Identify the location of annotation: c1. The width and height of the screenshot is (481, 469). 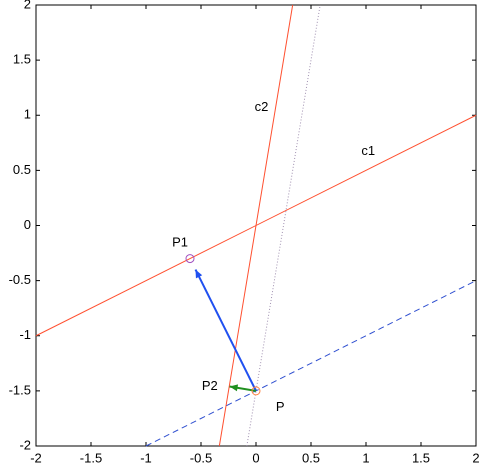
(368, 150).